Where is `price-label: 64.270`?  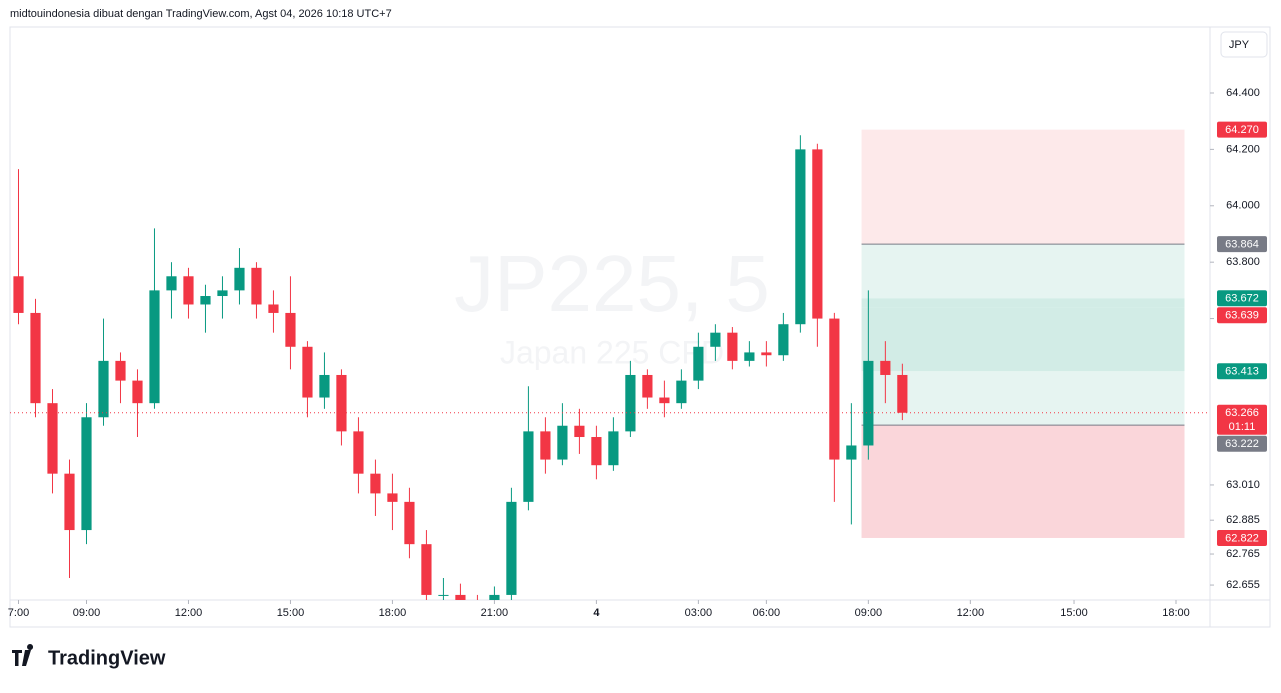
price-label: 64.270 is located at coordinates (1242, 130).